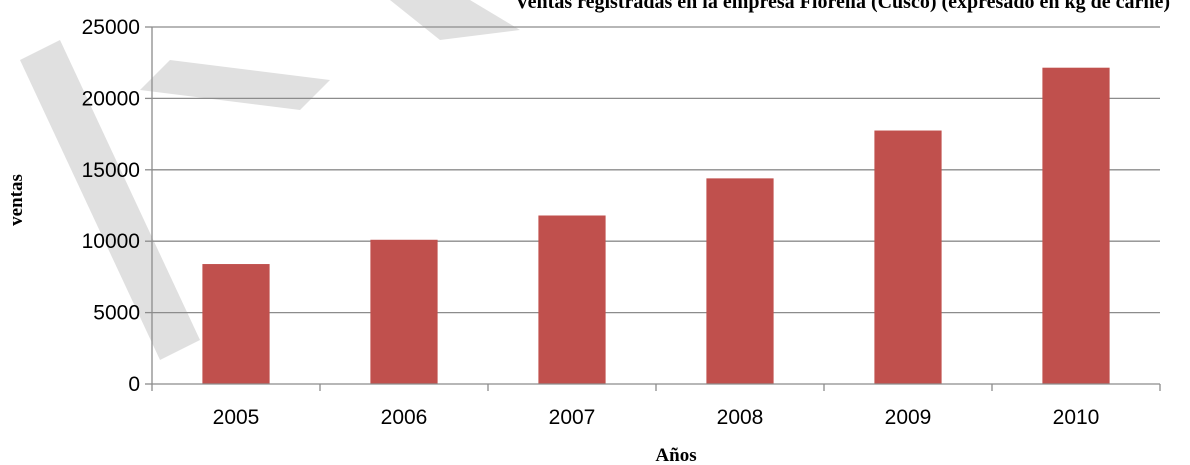 This screenshot has height=465, width=1190. I want to click on y-tick-label: 20000, so click(111, 98).